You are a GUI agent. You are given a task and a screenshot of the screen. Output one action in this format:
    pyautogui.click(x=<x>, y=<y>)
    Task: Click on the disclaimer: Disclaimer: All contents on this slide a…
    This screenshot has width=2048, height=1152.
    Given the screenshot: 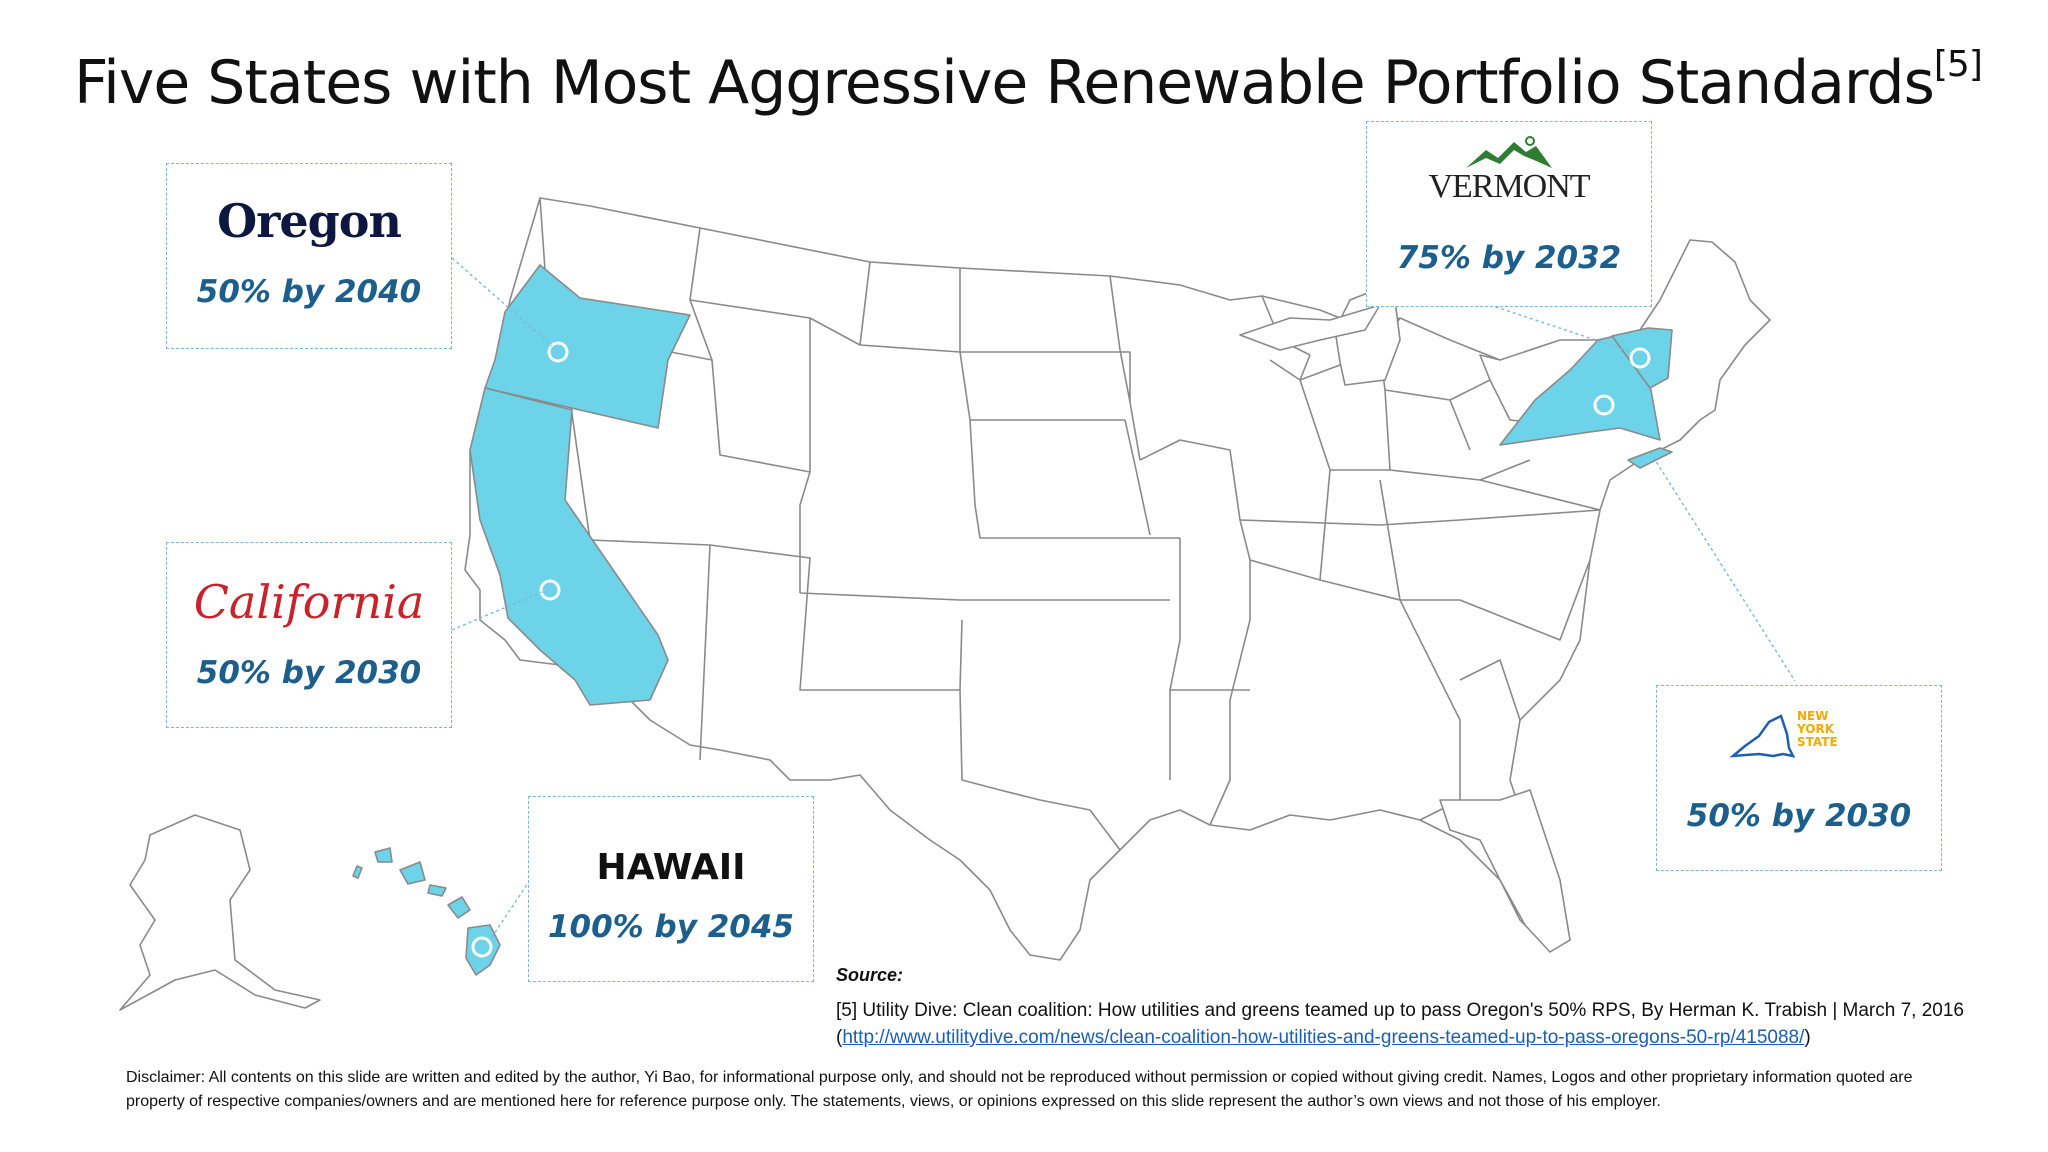 What is the action you would take?
    pyautogui.click(x=1019, y=1089)
    